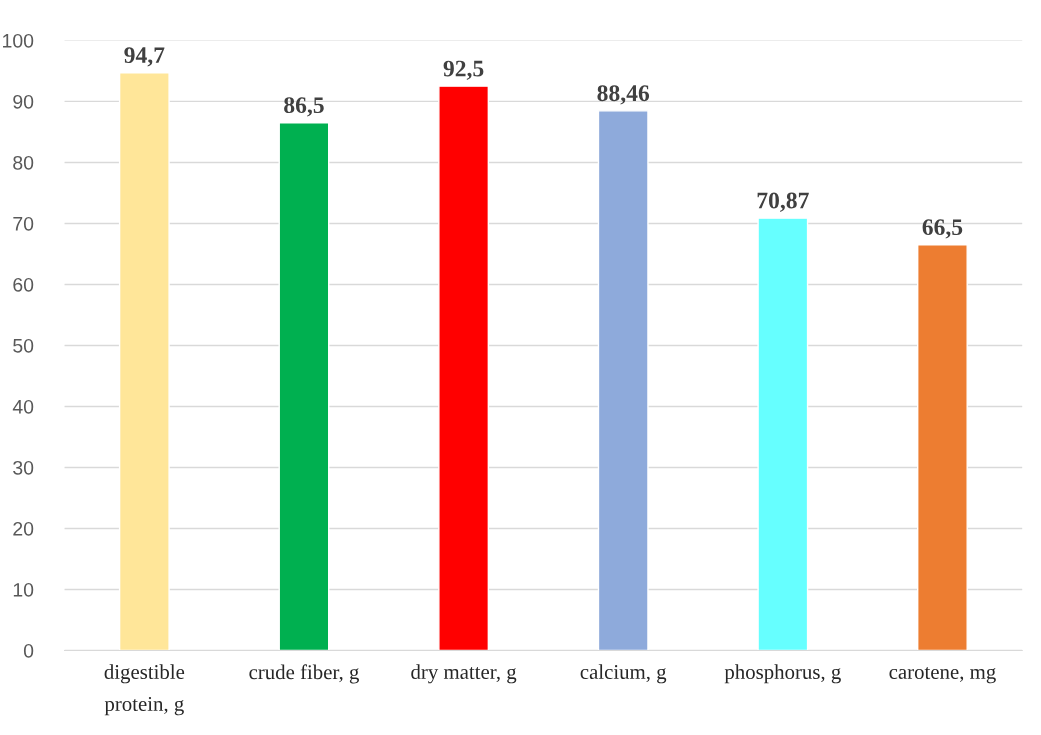  What do you see at coordinates (463, 70) in the screenshot?
I see `data-label: 92,5` at bounding box center [463, 70].